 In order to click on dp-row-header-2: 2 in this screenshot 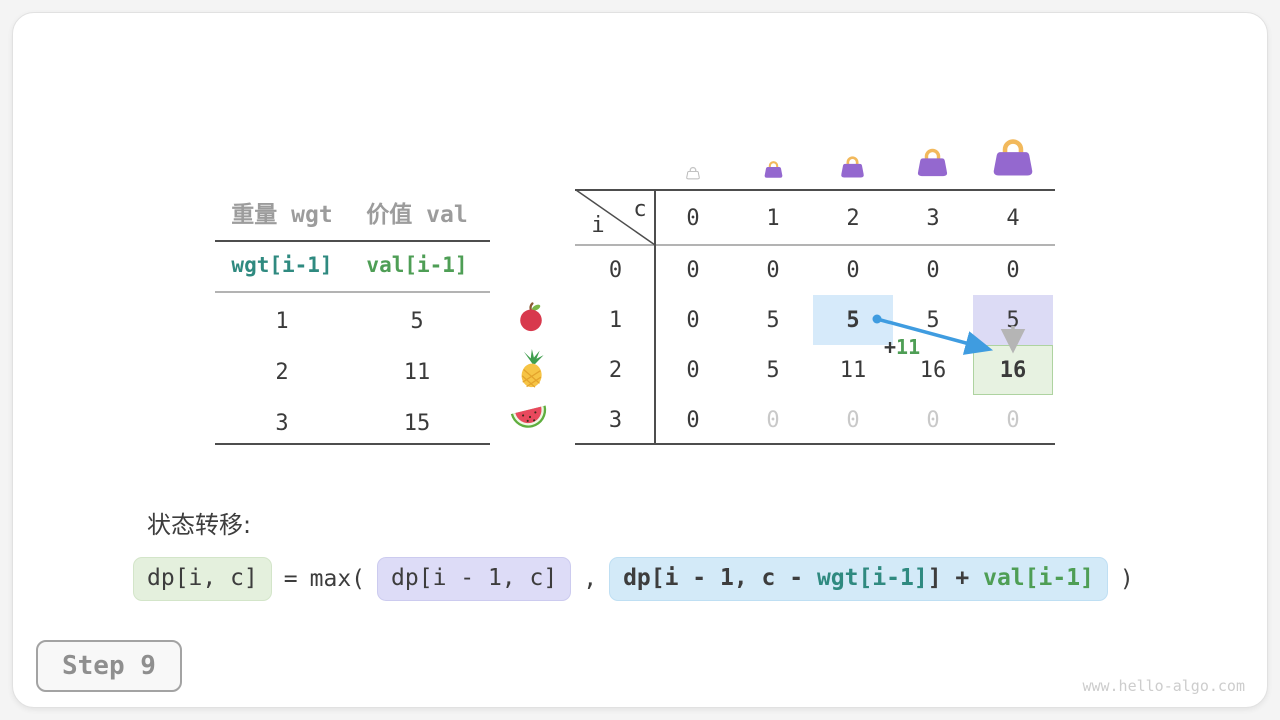, I will do `click(615, 370)`.